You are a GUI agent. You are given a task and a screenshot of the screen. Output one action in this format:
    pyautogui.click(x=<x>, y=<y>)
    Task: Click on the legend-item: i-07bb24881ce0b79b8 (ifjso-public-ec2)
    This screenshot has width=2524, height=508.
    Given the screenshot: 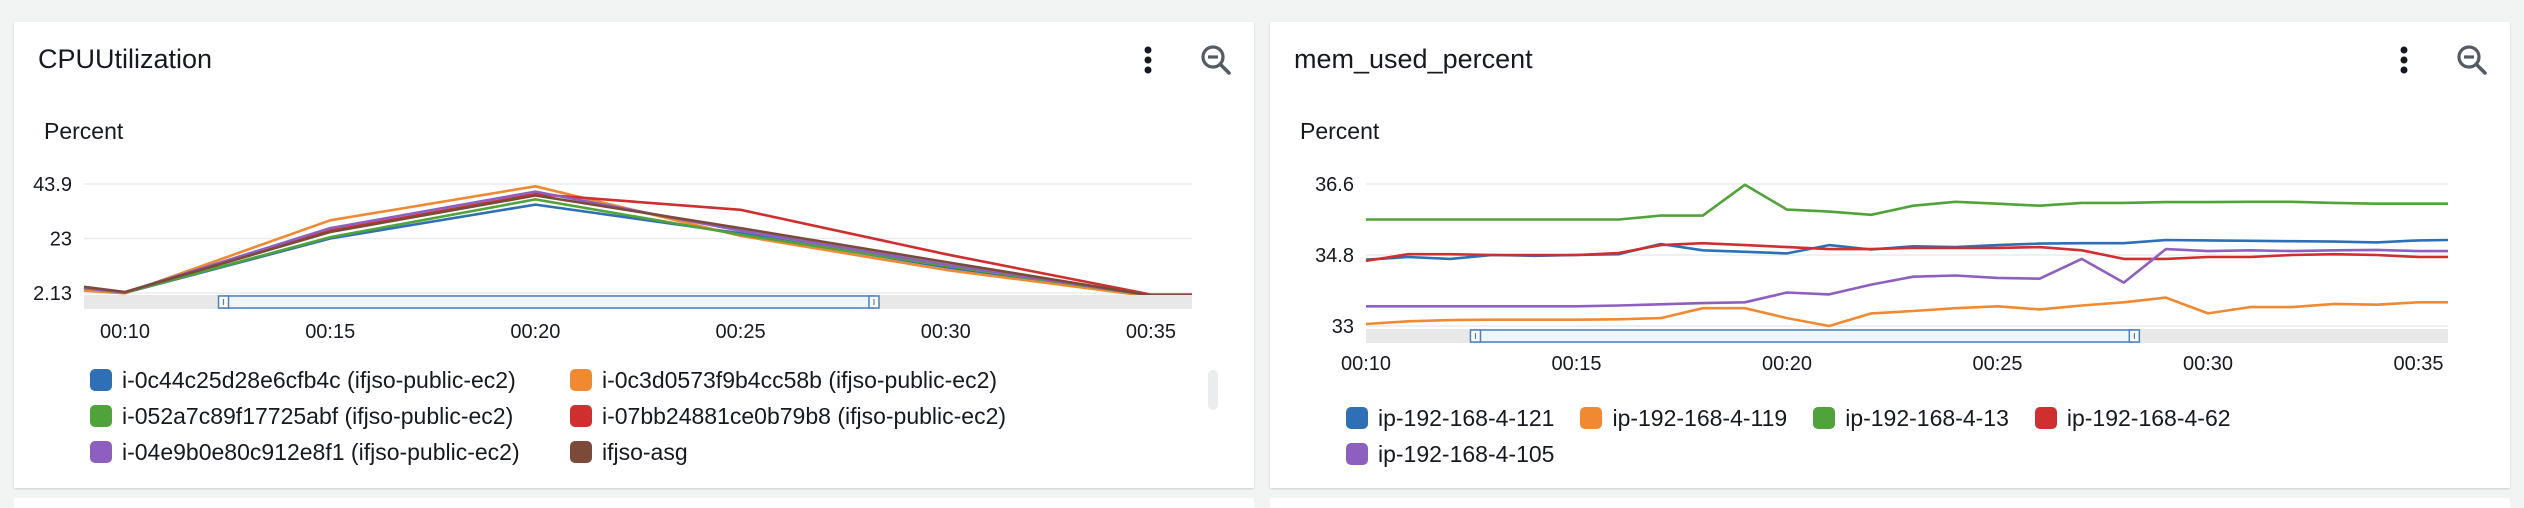 What is the action you would take?
    pyautogui.click(x=850, y=416)
    